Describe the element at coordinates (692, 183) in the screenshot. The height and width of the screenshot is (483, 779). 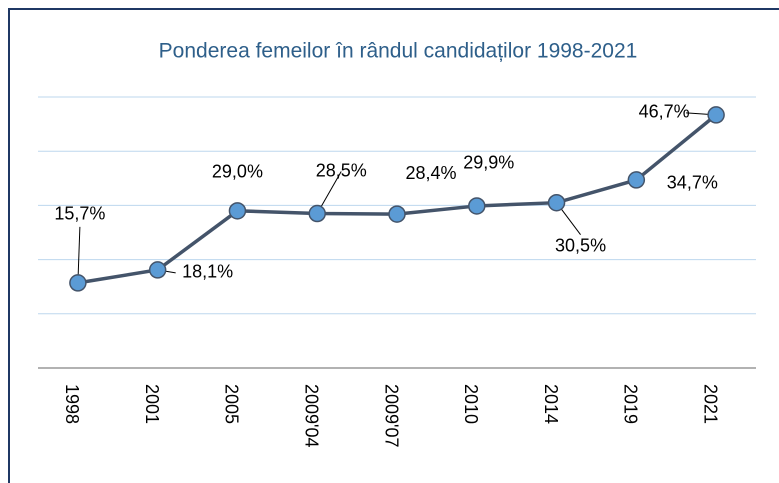
I see `data-label: 34,7%` at that location.